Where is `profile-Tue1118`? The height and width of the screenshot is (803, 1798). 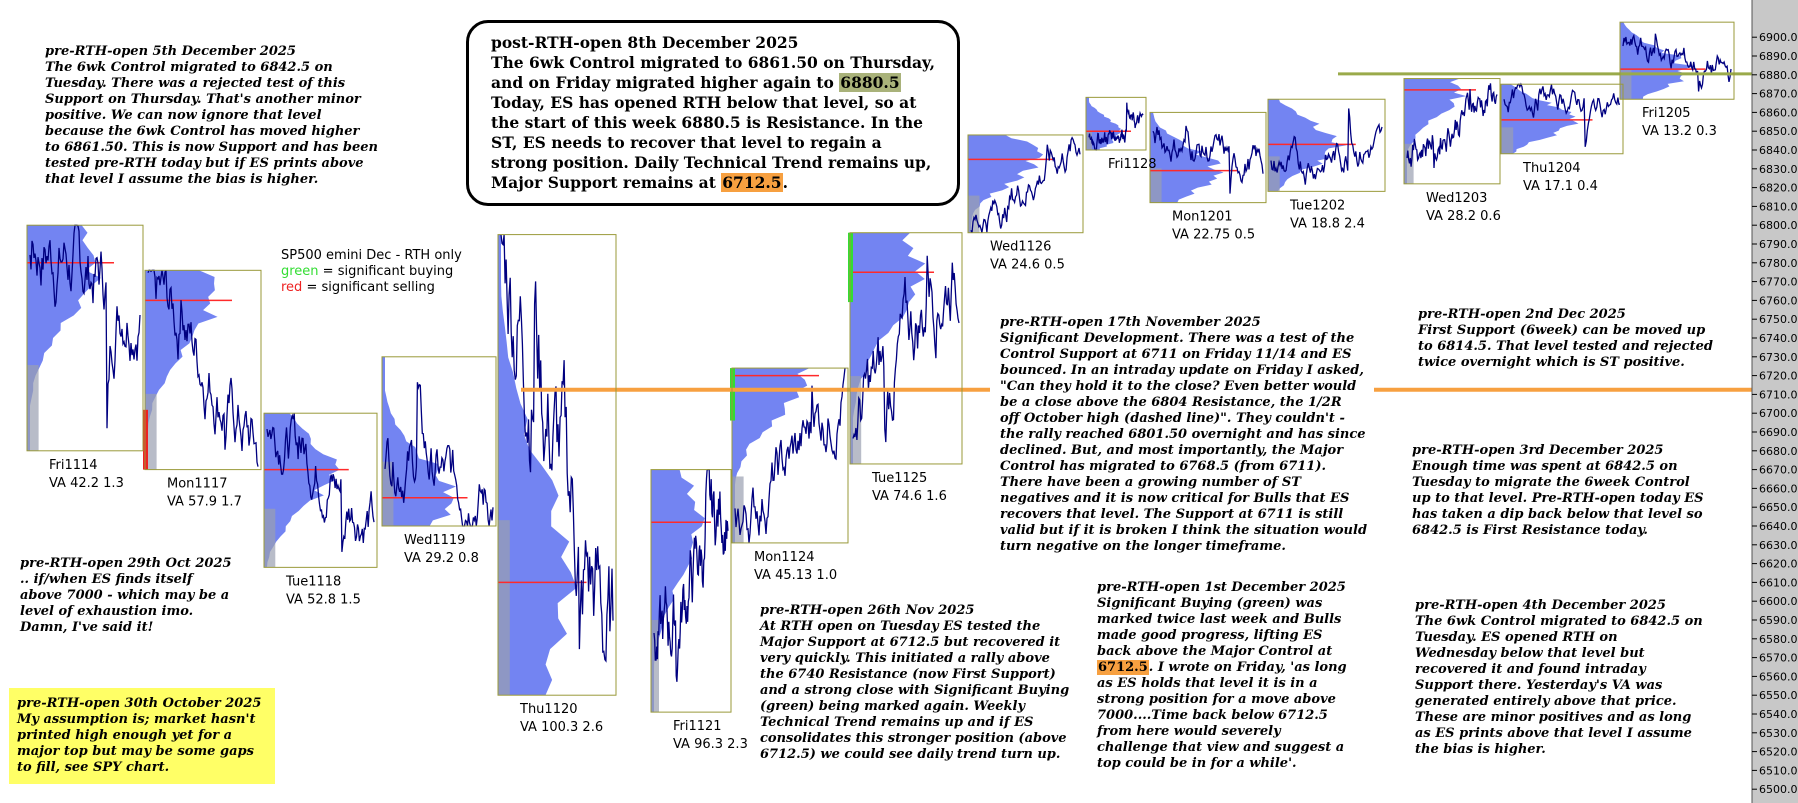
profile-Tue1118 is located at coordinates (302, 490).